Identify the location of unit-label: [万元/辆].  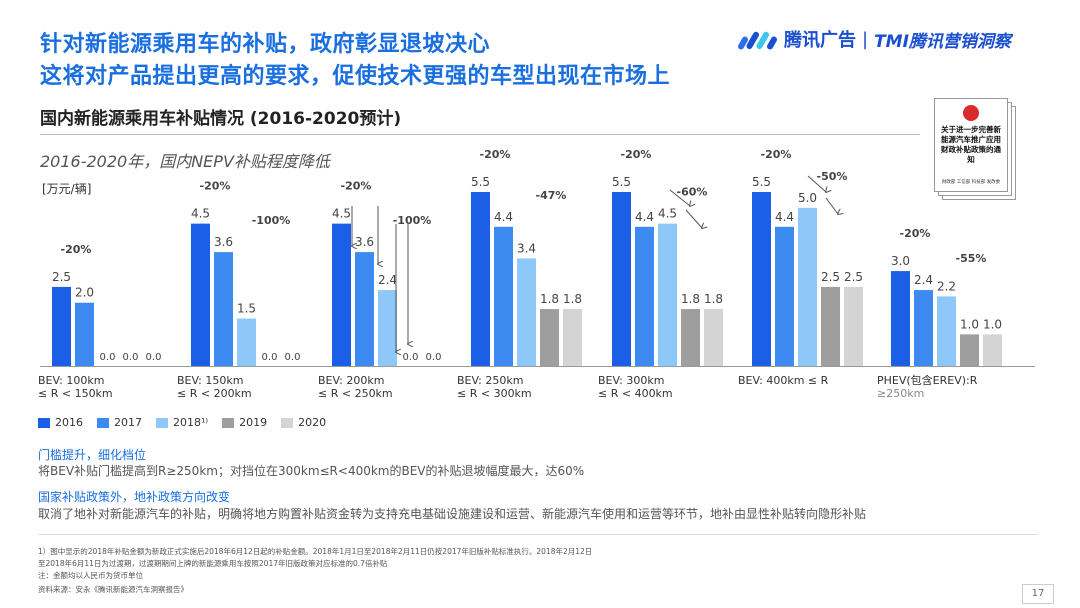
(67, 189).